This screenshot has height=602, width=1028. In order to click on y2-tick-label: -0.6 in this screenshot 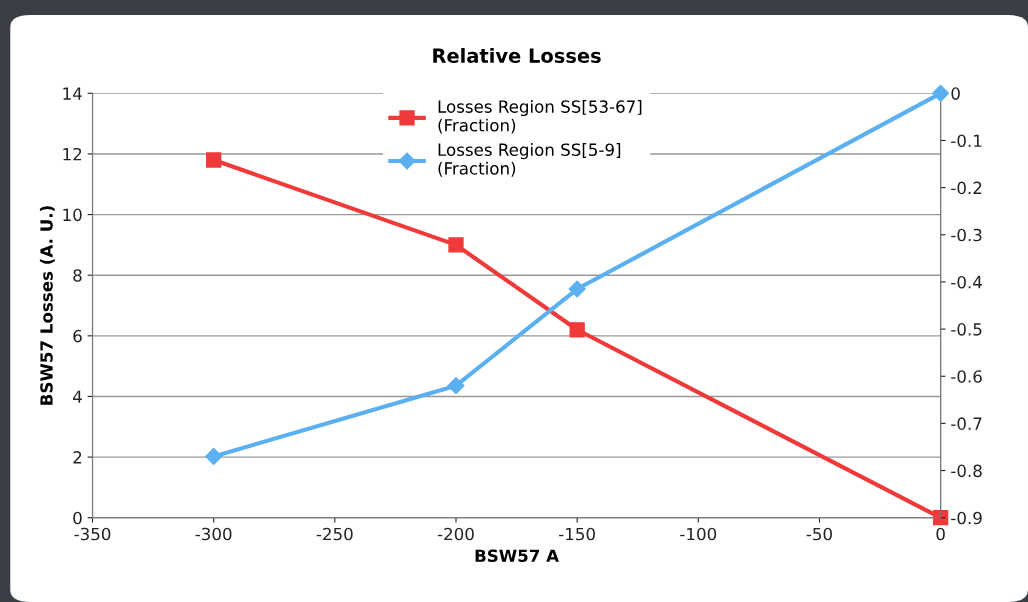, I will do `click(966, 376)`.